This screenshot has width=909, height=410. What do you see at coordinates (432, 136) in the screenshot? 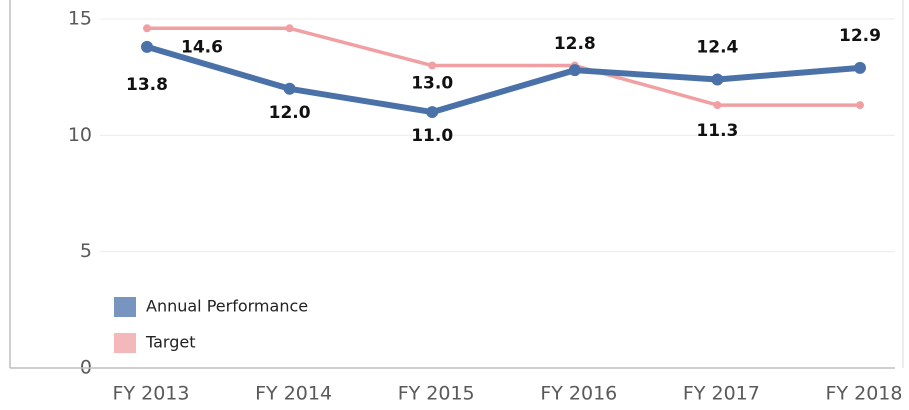
I see `data-label: 11.0` at bounding box center [432, 136].